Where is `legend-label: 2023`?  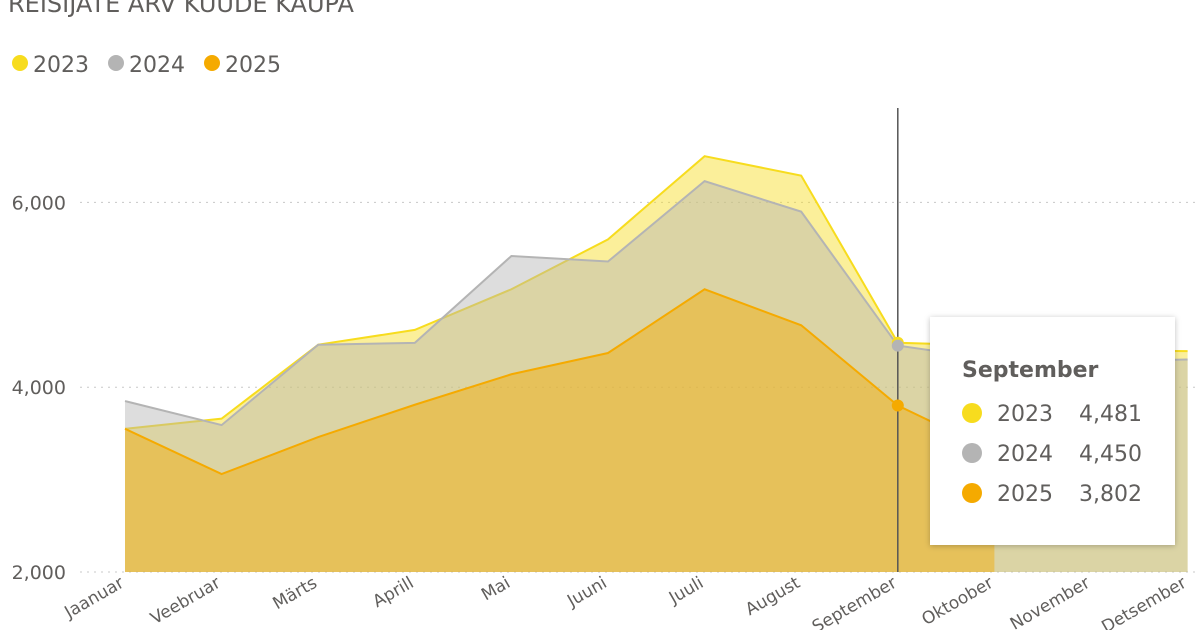 legend-label: 2023 is located at coordinates (61, 65).